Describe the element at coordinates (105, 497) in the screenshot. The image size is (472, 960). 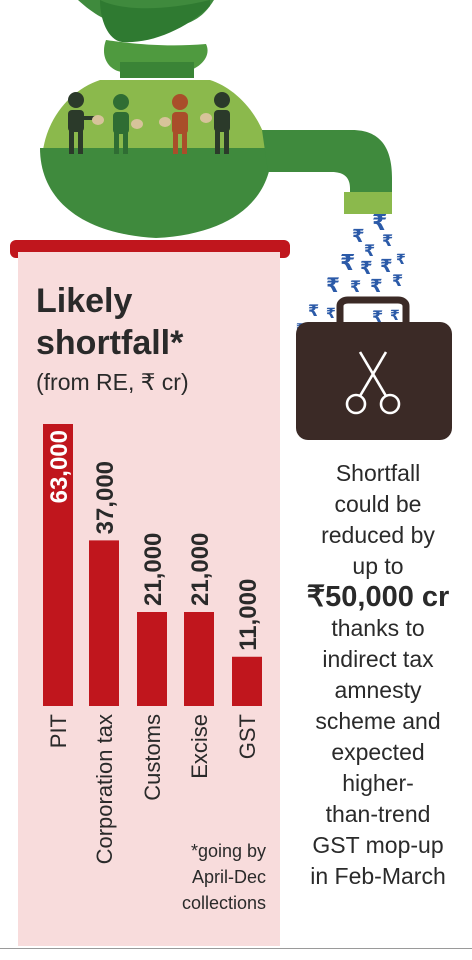
I see `bar-value-label: 37,000` at that location.